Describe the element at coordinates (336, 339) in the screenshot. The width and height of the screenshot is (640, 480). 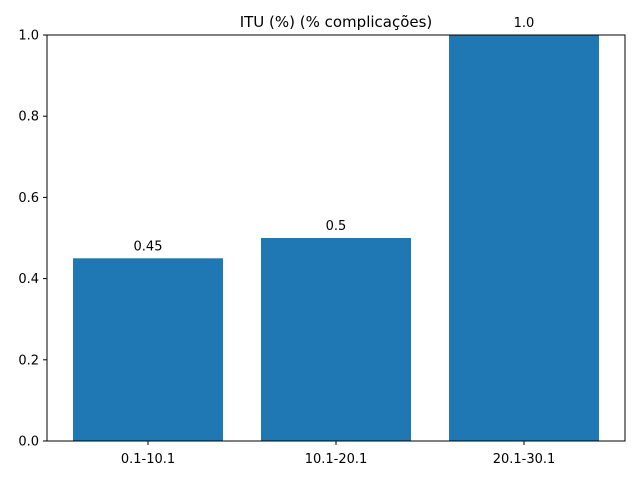
I see `bar-10.1-20.1` at that location.